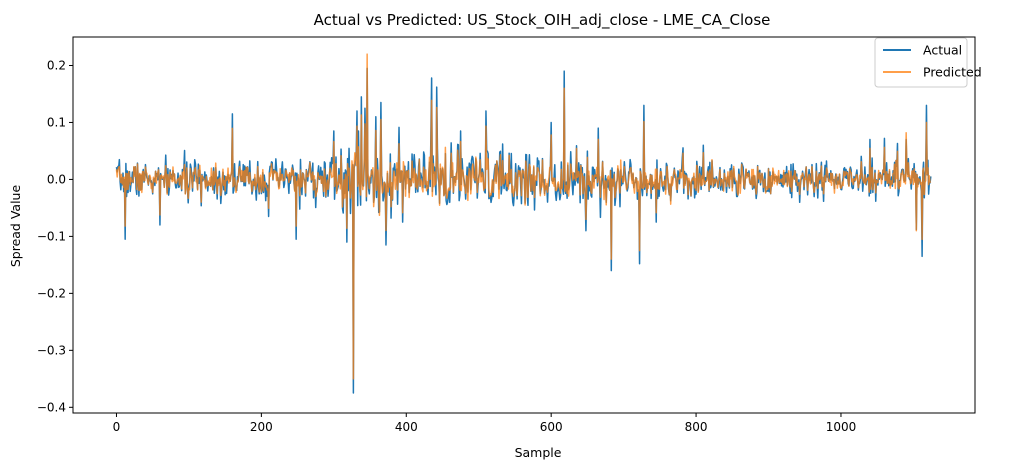 The width and height of the screenshot is (1012, 470). Describe the element at coordinates (538, 452) in the screenshot. I see `x-axis-label: Sample` at that location.